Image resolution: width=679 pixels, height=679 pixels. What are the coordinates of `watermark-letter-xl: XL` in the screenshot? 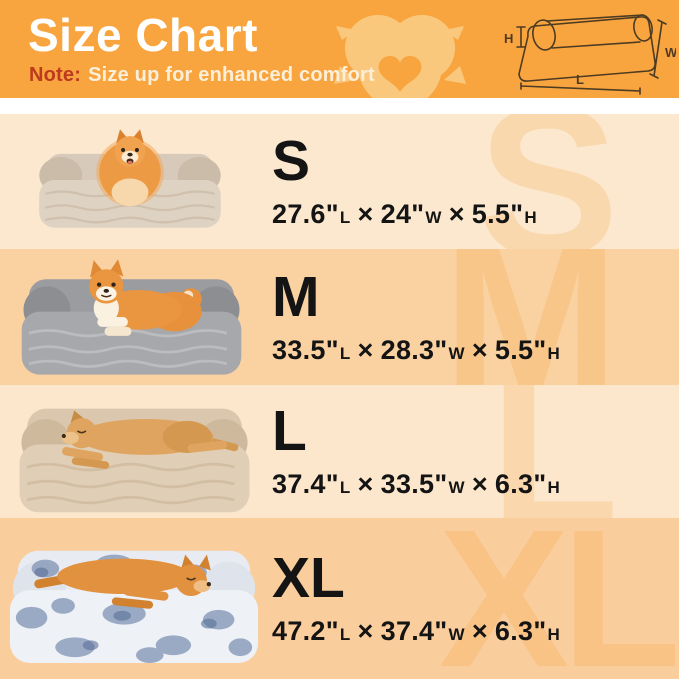 It's located at (558, 598).